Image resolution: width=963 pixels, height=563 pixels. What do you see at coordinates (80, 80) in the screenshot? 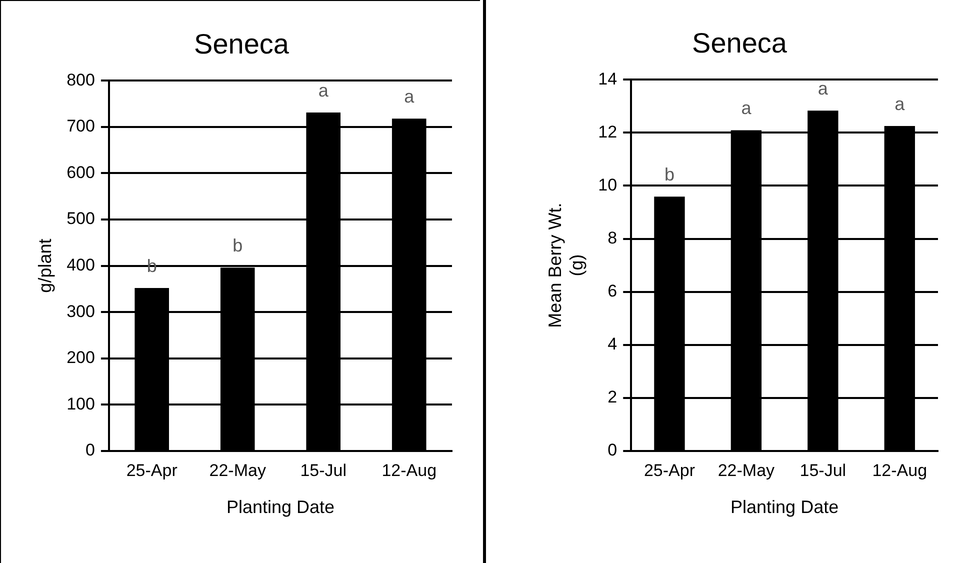
I see `y-tick-label: 800` at bounding box center [80, 80].